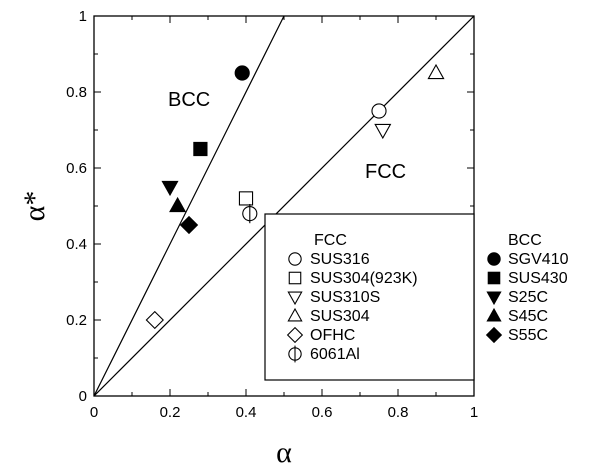 The width and height of the screenshot is (592, 469). What do you see at coordinates (34, 206) in the screenshot?
I see `y-axis-title: α*` at bounding box center [34, 206].